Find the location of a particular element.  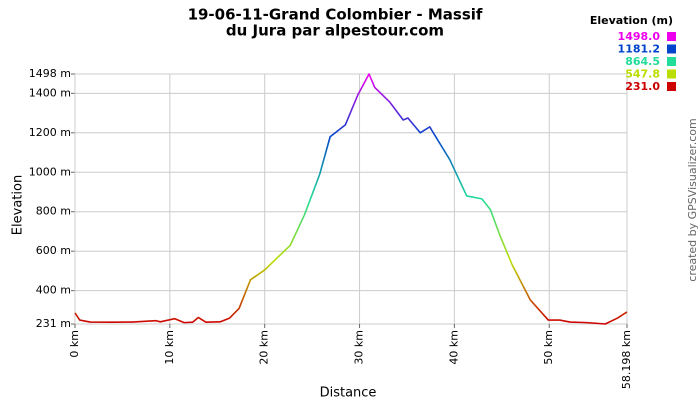

y-tick-label: 400 m is located at coordinates (53, 290).